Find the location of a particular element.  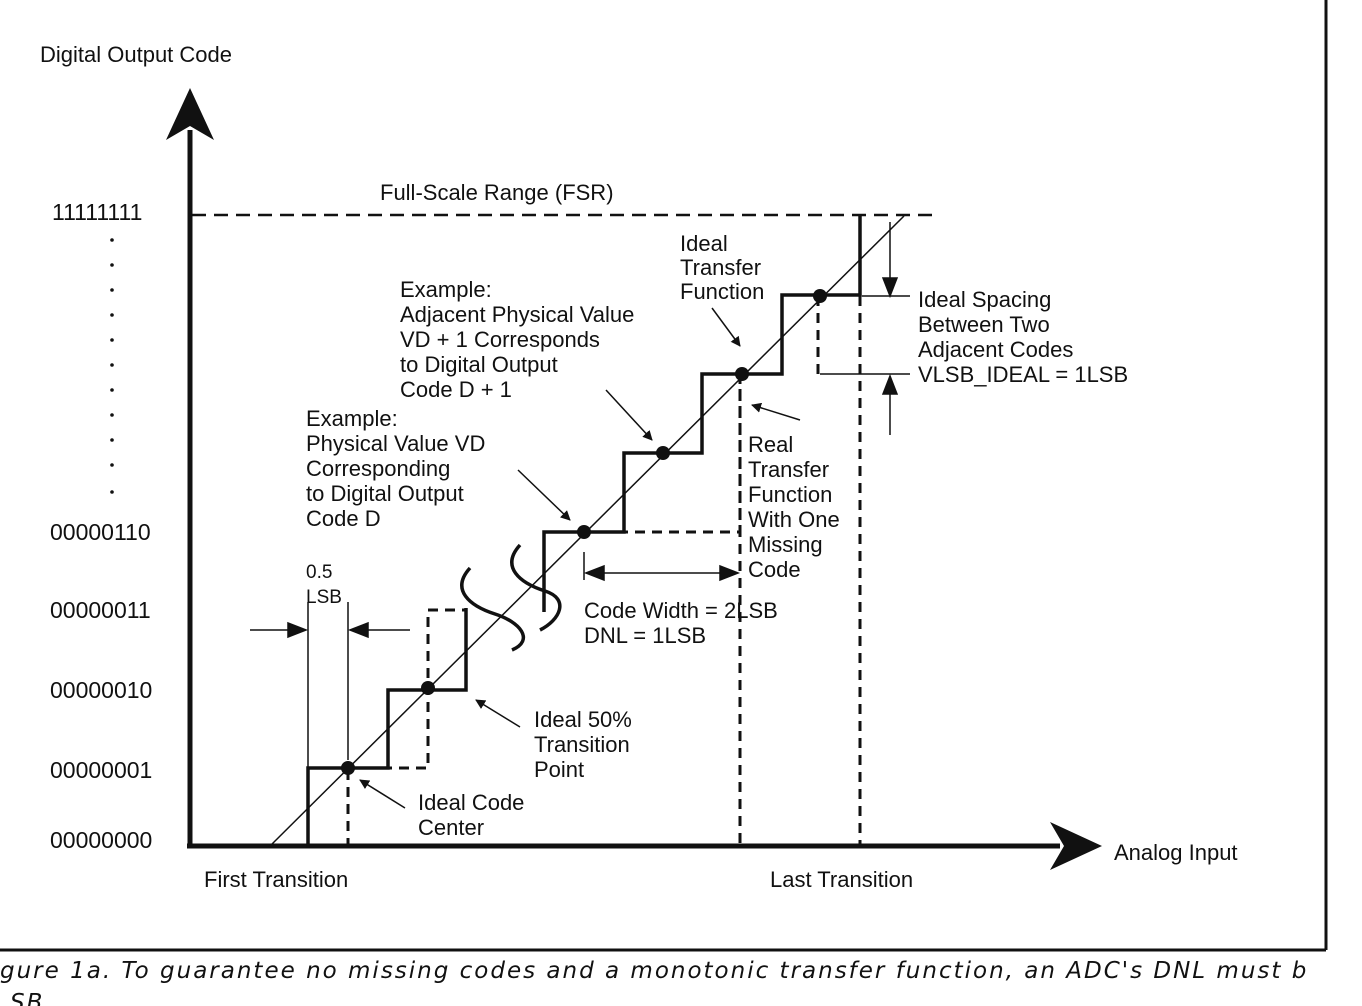

svg-text: Code Width = 2LSB is located at coordinates (681, 610).